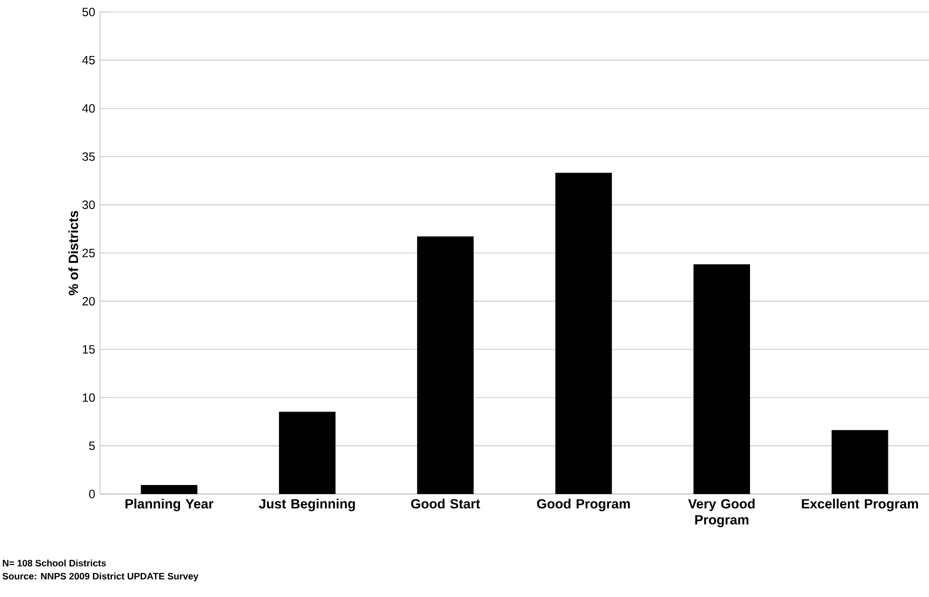 The height and width of the screenshot is (597, 929). Describe the element at coordinates (88, 12) in the screenshot. I see `y-tick-label: 50` at that location.